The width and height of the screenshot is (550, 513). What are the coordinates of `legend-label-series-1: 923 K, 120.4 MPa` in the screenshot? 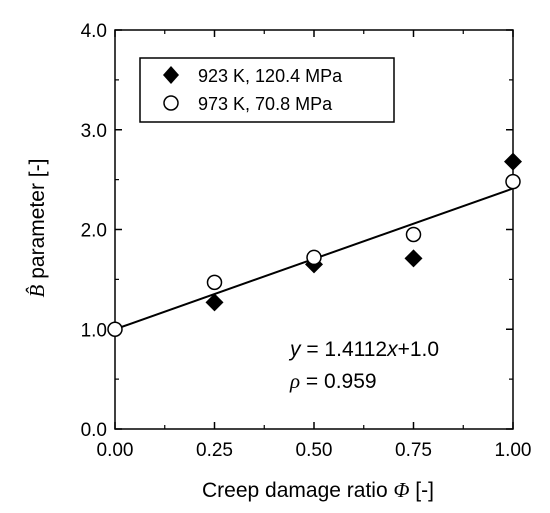 It's located at (270, 76).